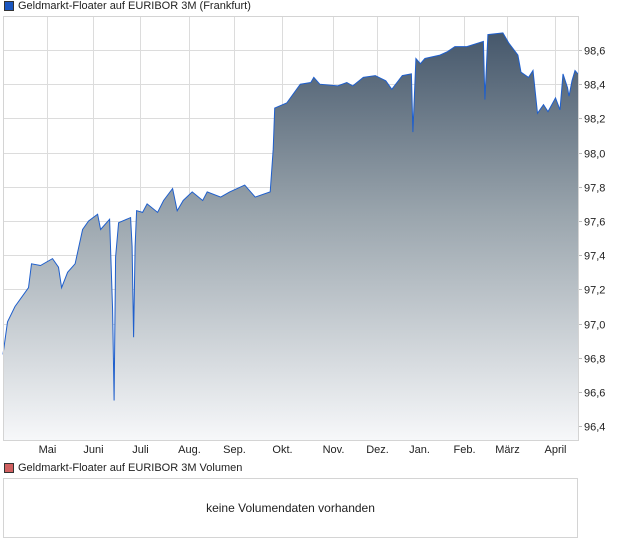 The height and width of the screenshot is (546, 620). What do you see at coordinates (594, 52) in the screenshot?
I see `y-tick-label: 98,6` at bounding box center [594, 52].